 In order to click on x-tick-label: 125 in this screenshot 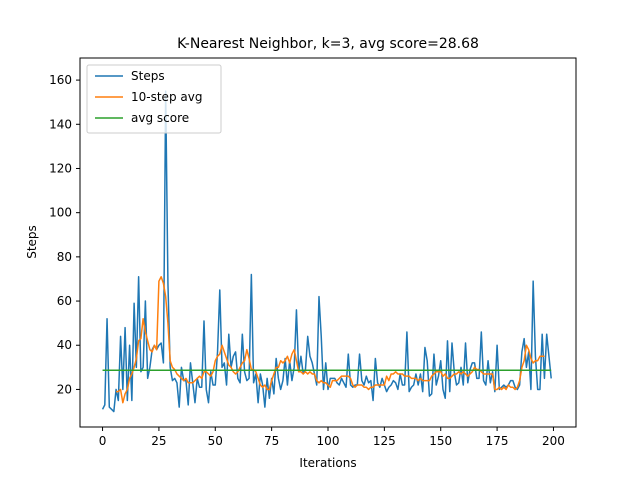, I will do `click(384, 441)`.